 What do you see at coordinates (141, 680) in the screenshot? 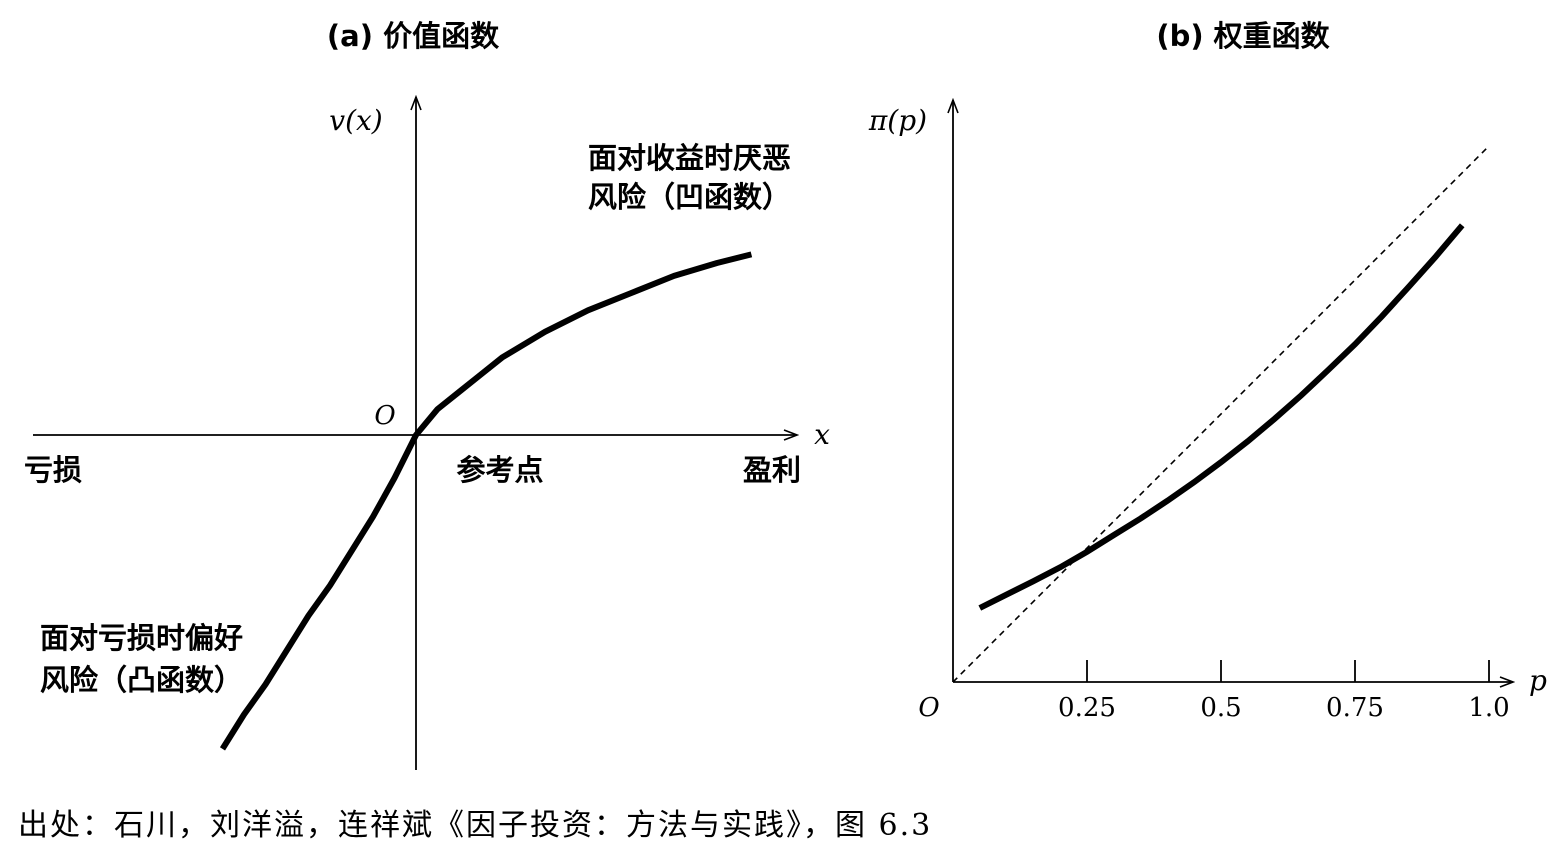
I see `panel-a-loss-annotation-line2: 风险（凸函数）` at bounding box center [141, 680].